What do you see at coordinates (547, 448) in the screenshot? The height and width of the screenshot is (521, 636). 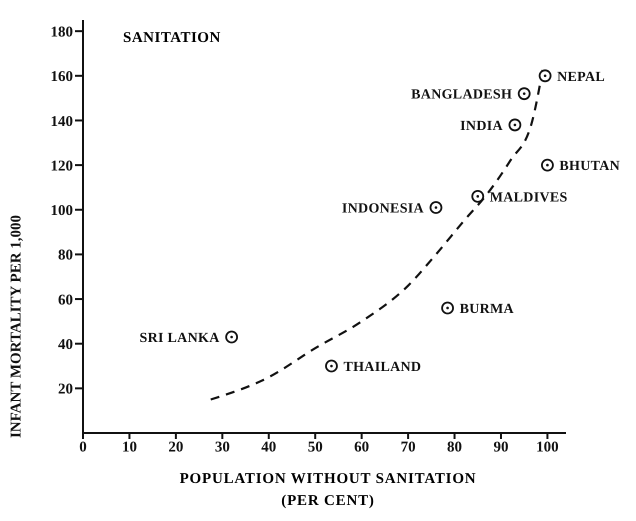 I see `x-tick-label: 100` at bounding box center [547, 448].